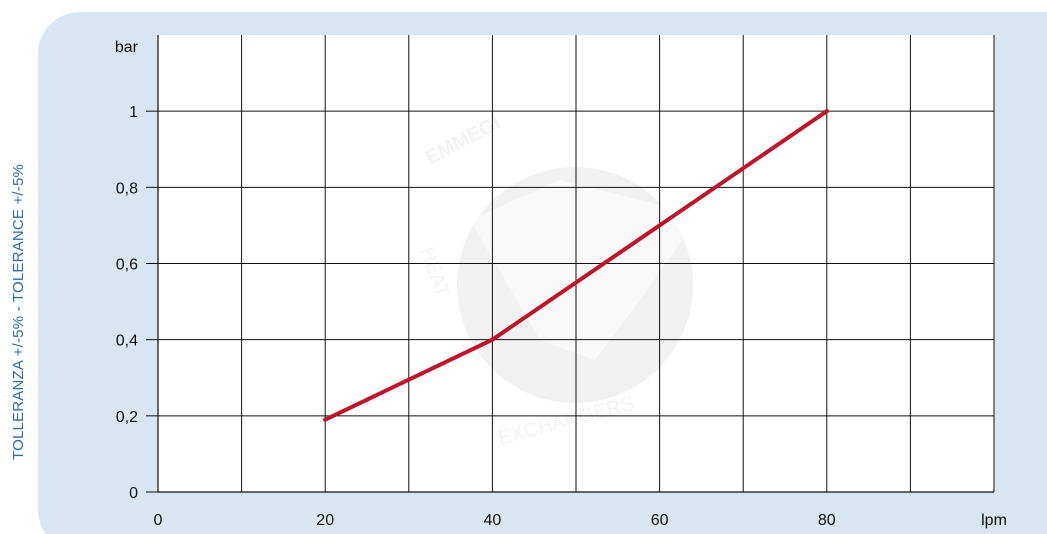 This screenshot has height=534, width=1047. What do you see at coordinates (127, 417) in the screenshot?
I see `y-tick-label: 0,2` at bounding box center [127, 417].